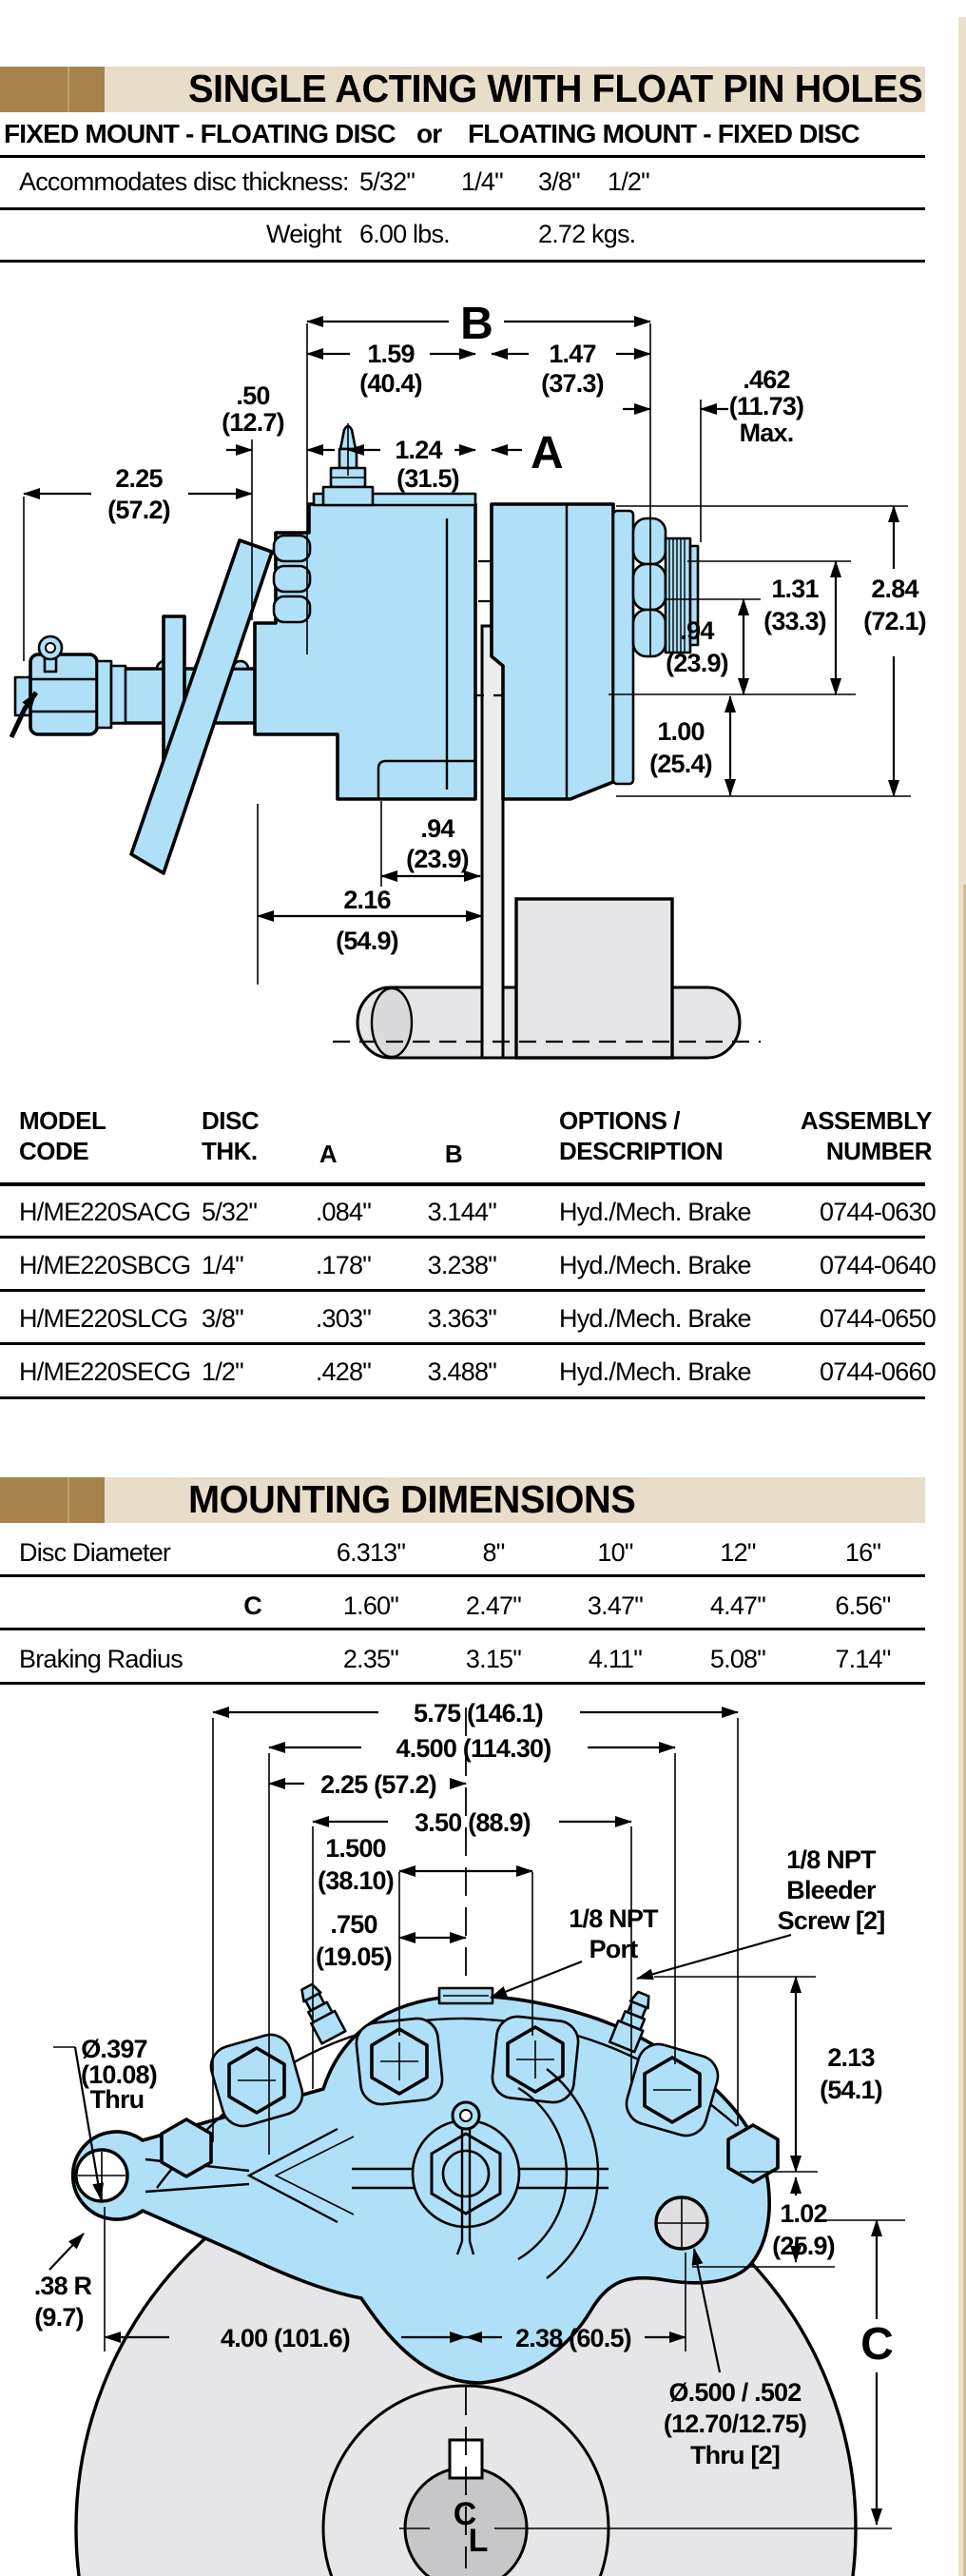  What do you see at coordinates (101, 1659) in the screenshot?
I see `row-label: Braking Radius` at bounding box center [101, 1659].